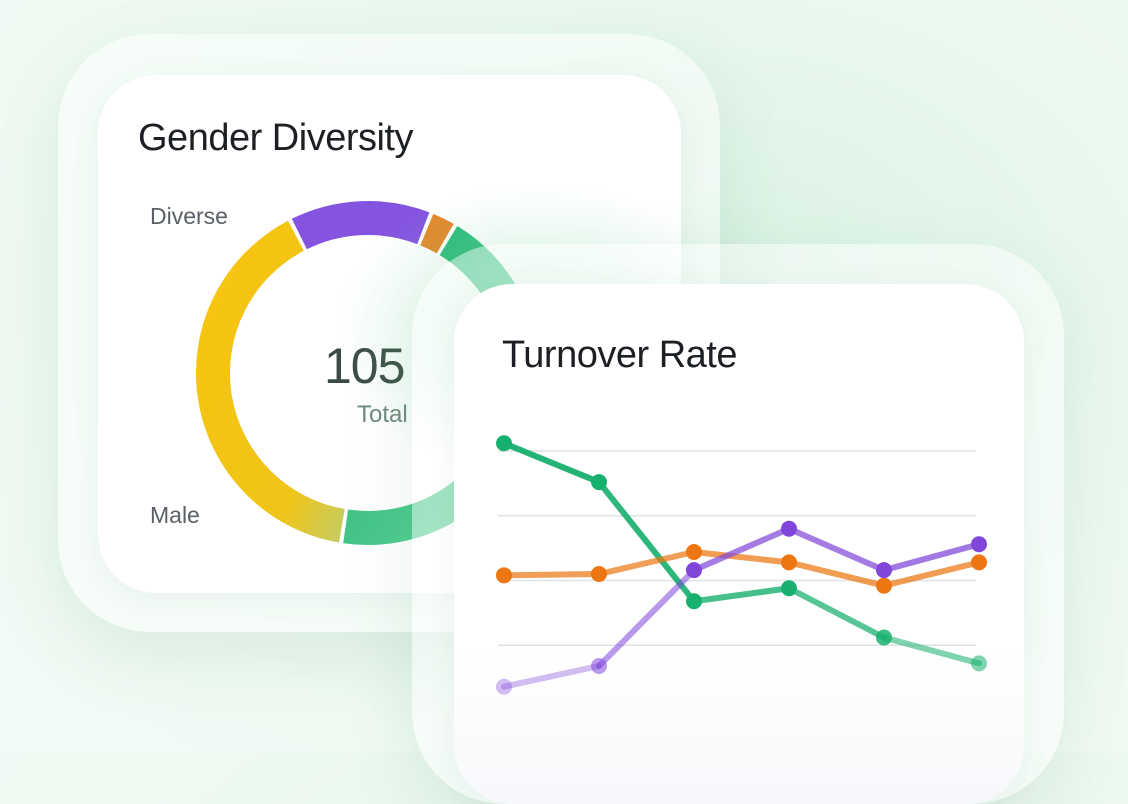 Image resolution: width=1128 pixels, height=804 pixels. Describe the element at coordinates (360, 225) in the screenshot. I see `donut-slice-diverse` at that location.